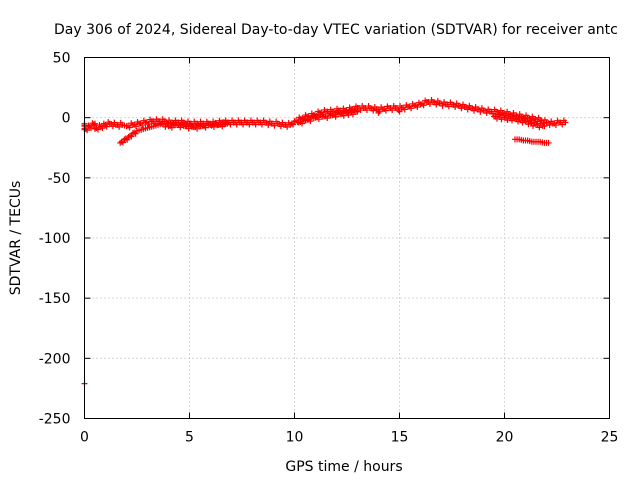 This screenshot has width=640, height=480. Describe the element at coordinates (343, 467) in the screenshot. I see `x-axis-label: GPS time / hours` at that location.